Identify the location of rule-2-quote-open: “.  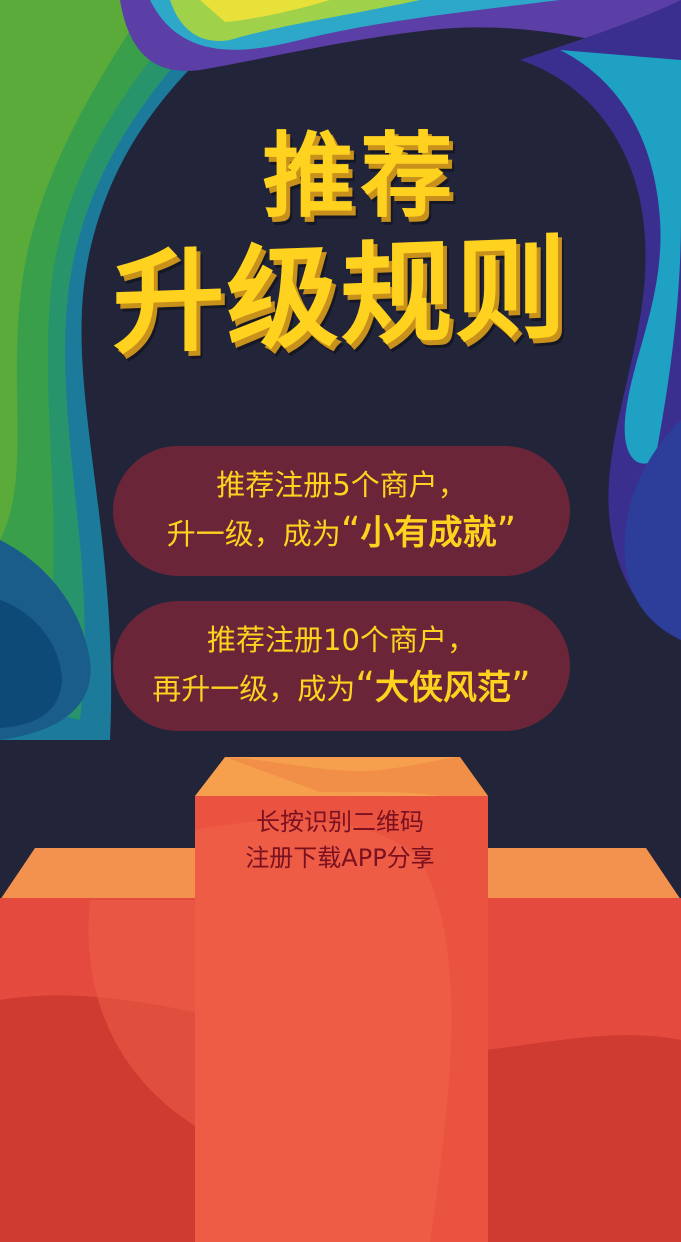
(365, 686).